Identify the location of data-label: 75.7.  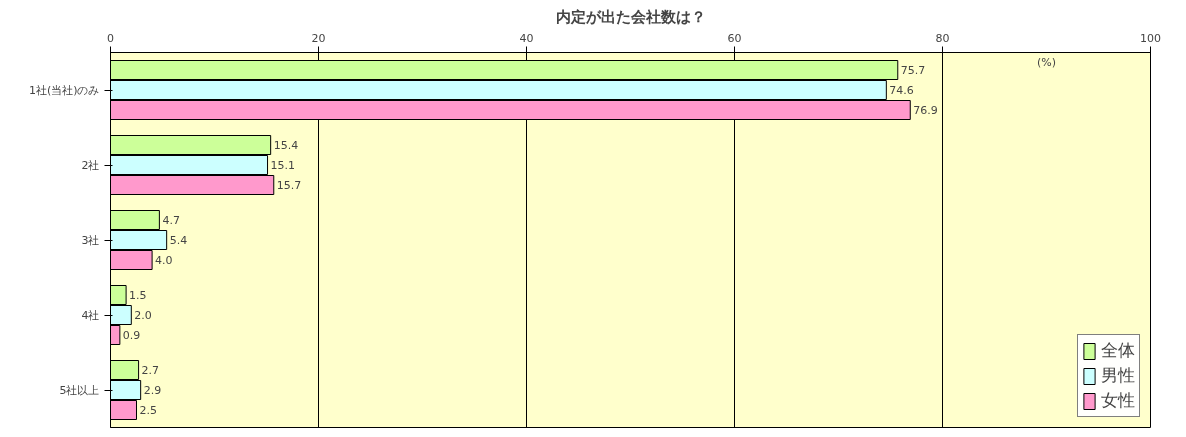
(913, 70).